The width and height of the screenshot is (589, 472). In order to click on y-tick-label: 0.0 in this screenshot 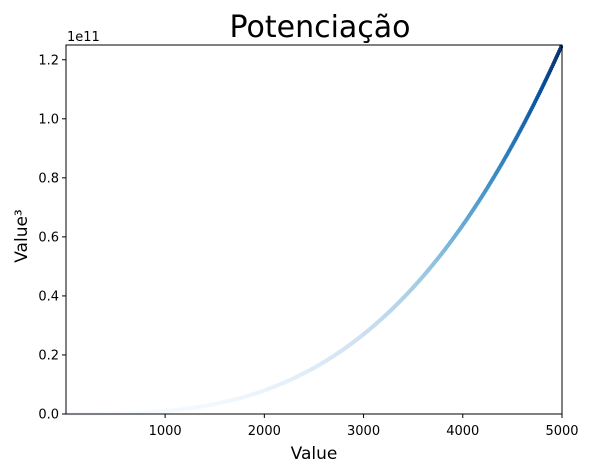, I will do `click(48, 415)`.